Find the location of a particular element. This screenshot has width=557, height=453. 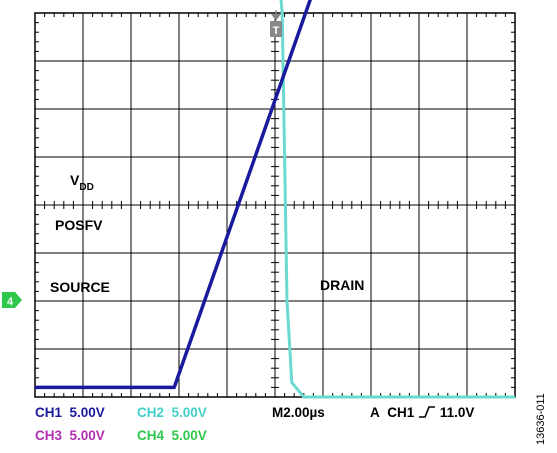

ch4-readout: CH4 5.00V is located at coordinates (172, 435).